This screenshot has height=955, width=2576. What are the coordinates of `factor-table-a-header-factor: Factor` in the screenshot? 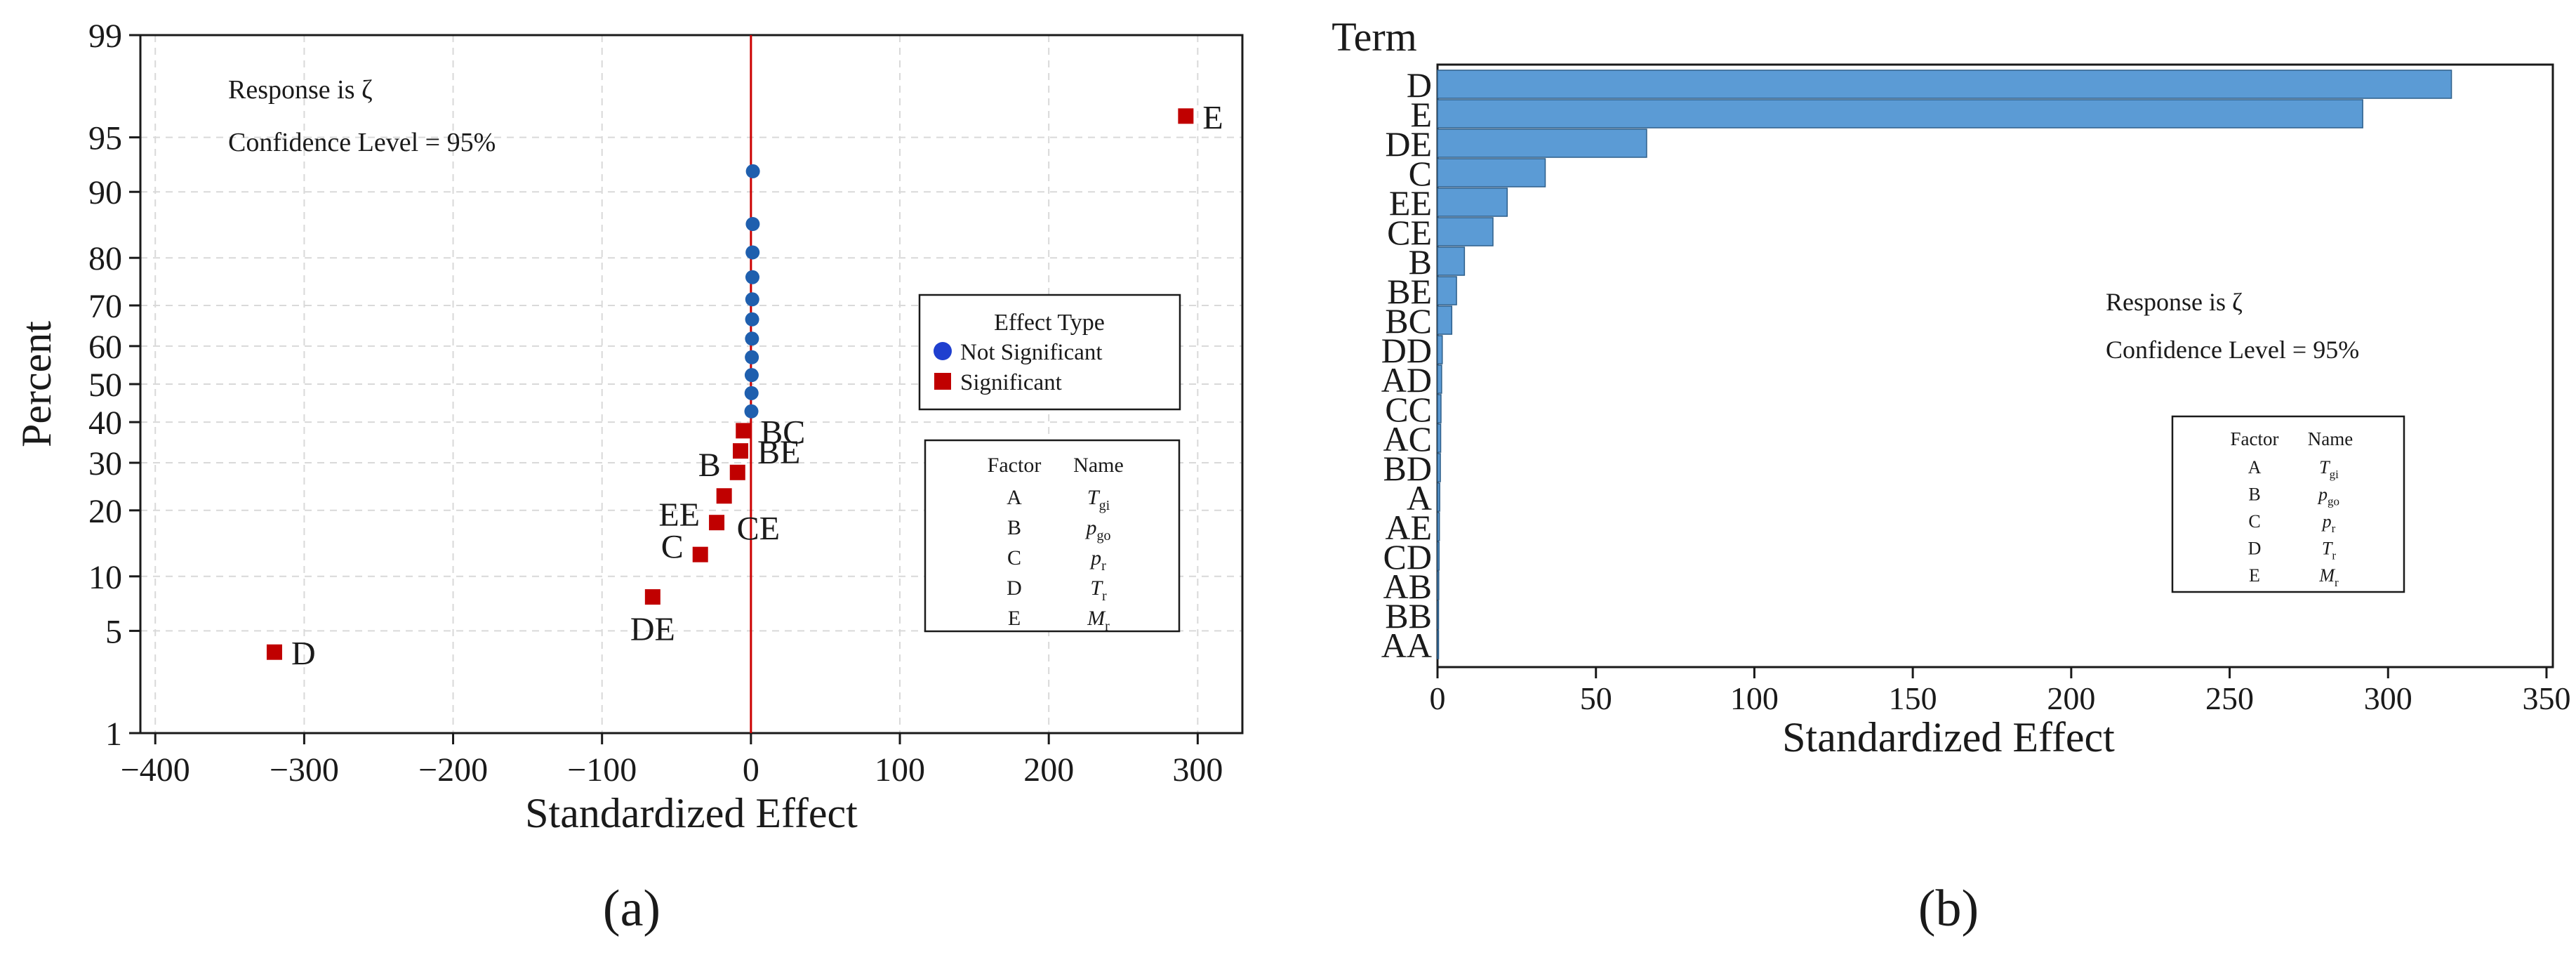 It's located at (1015, 465).